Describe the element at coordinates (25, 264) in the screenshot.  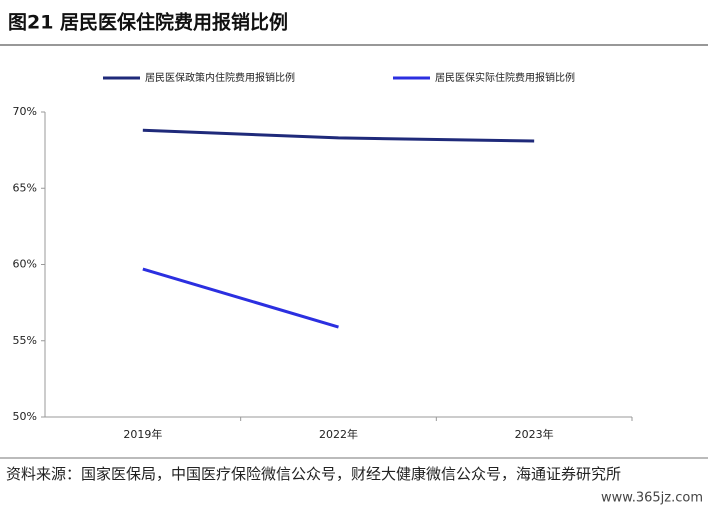
I see `y-tick-label: 60%` at that location.